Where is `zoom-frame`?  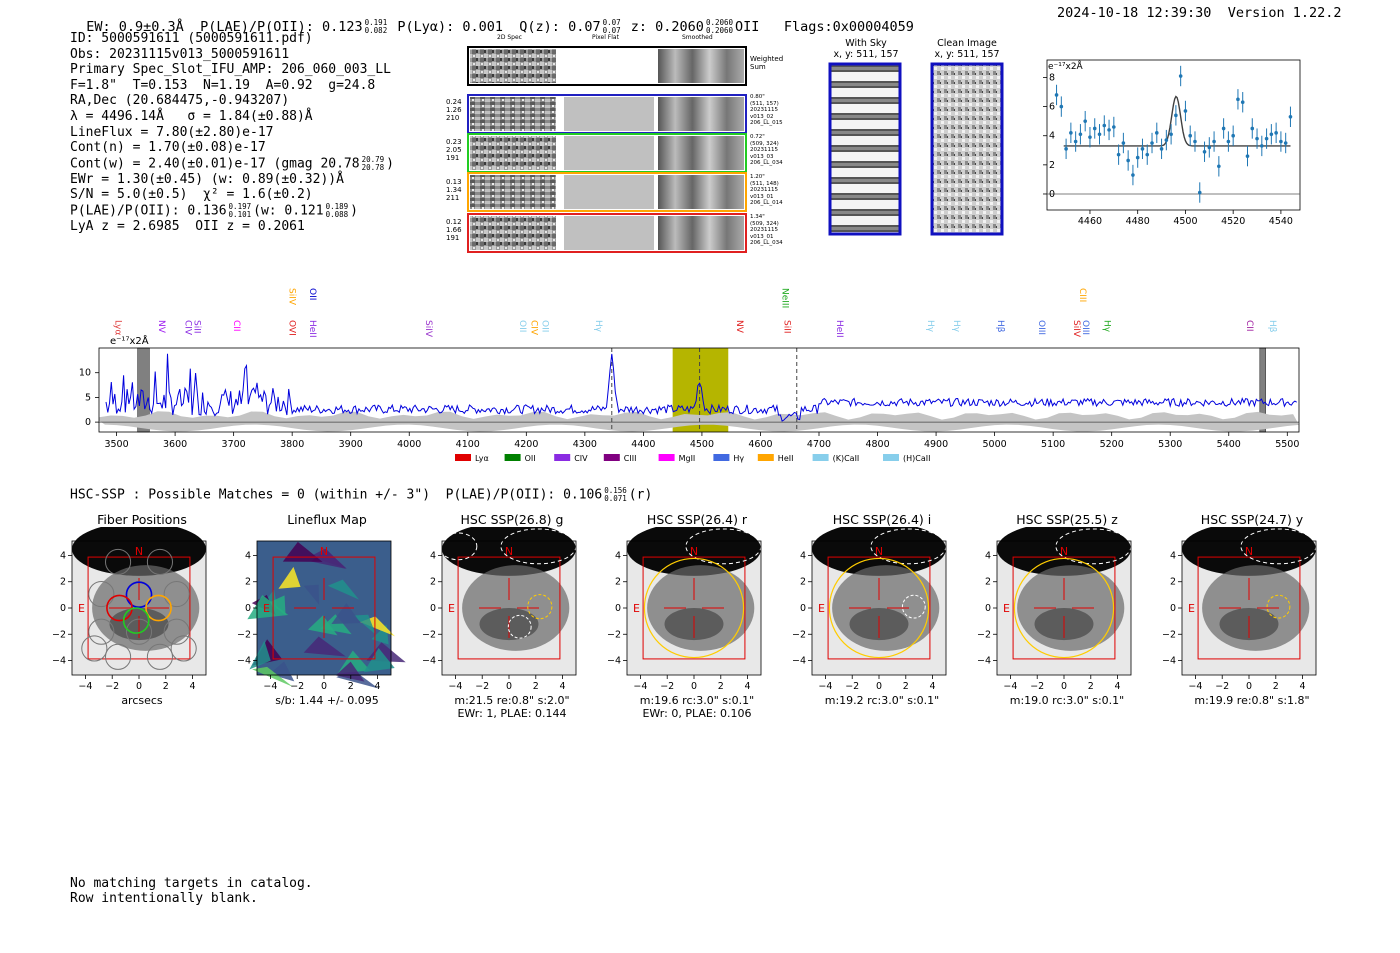
zoom-frame is located at coordinates (1173, 135).